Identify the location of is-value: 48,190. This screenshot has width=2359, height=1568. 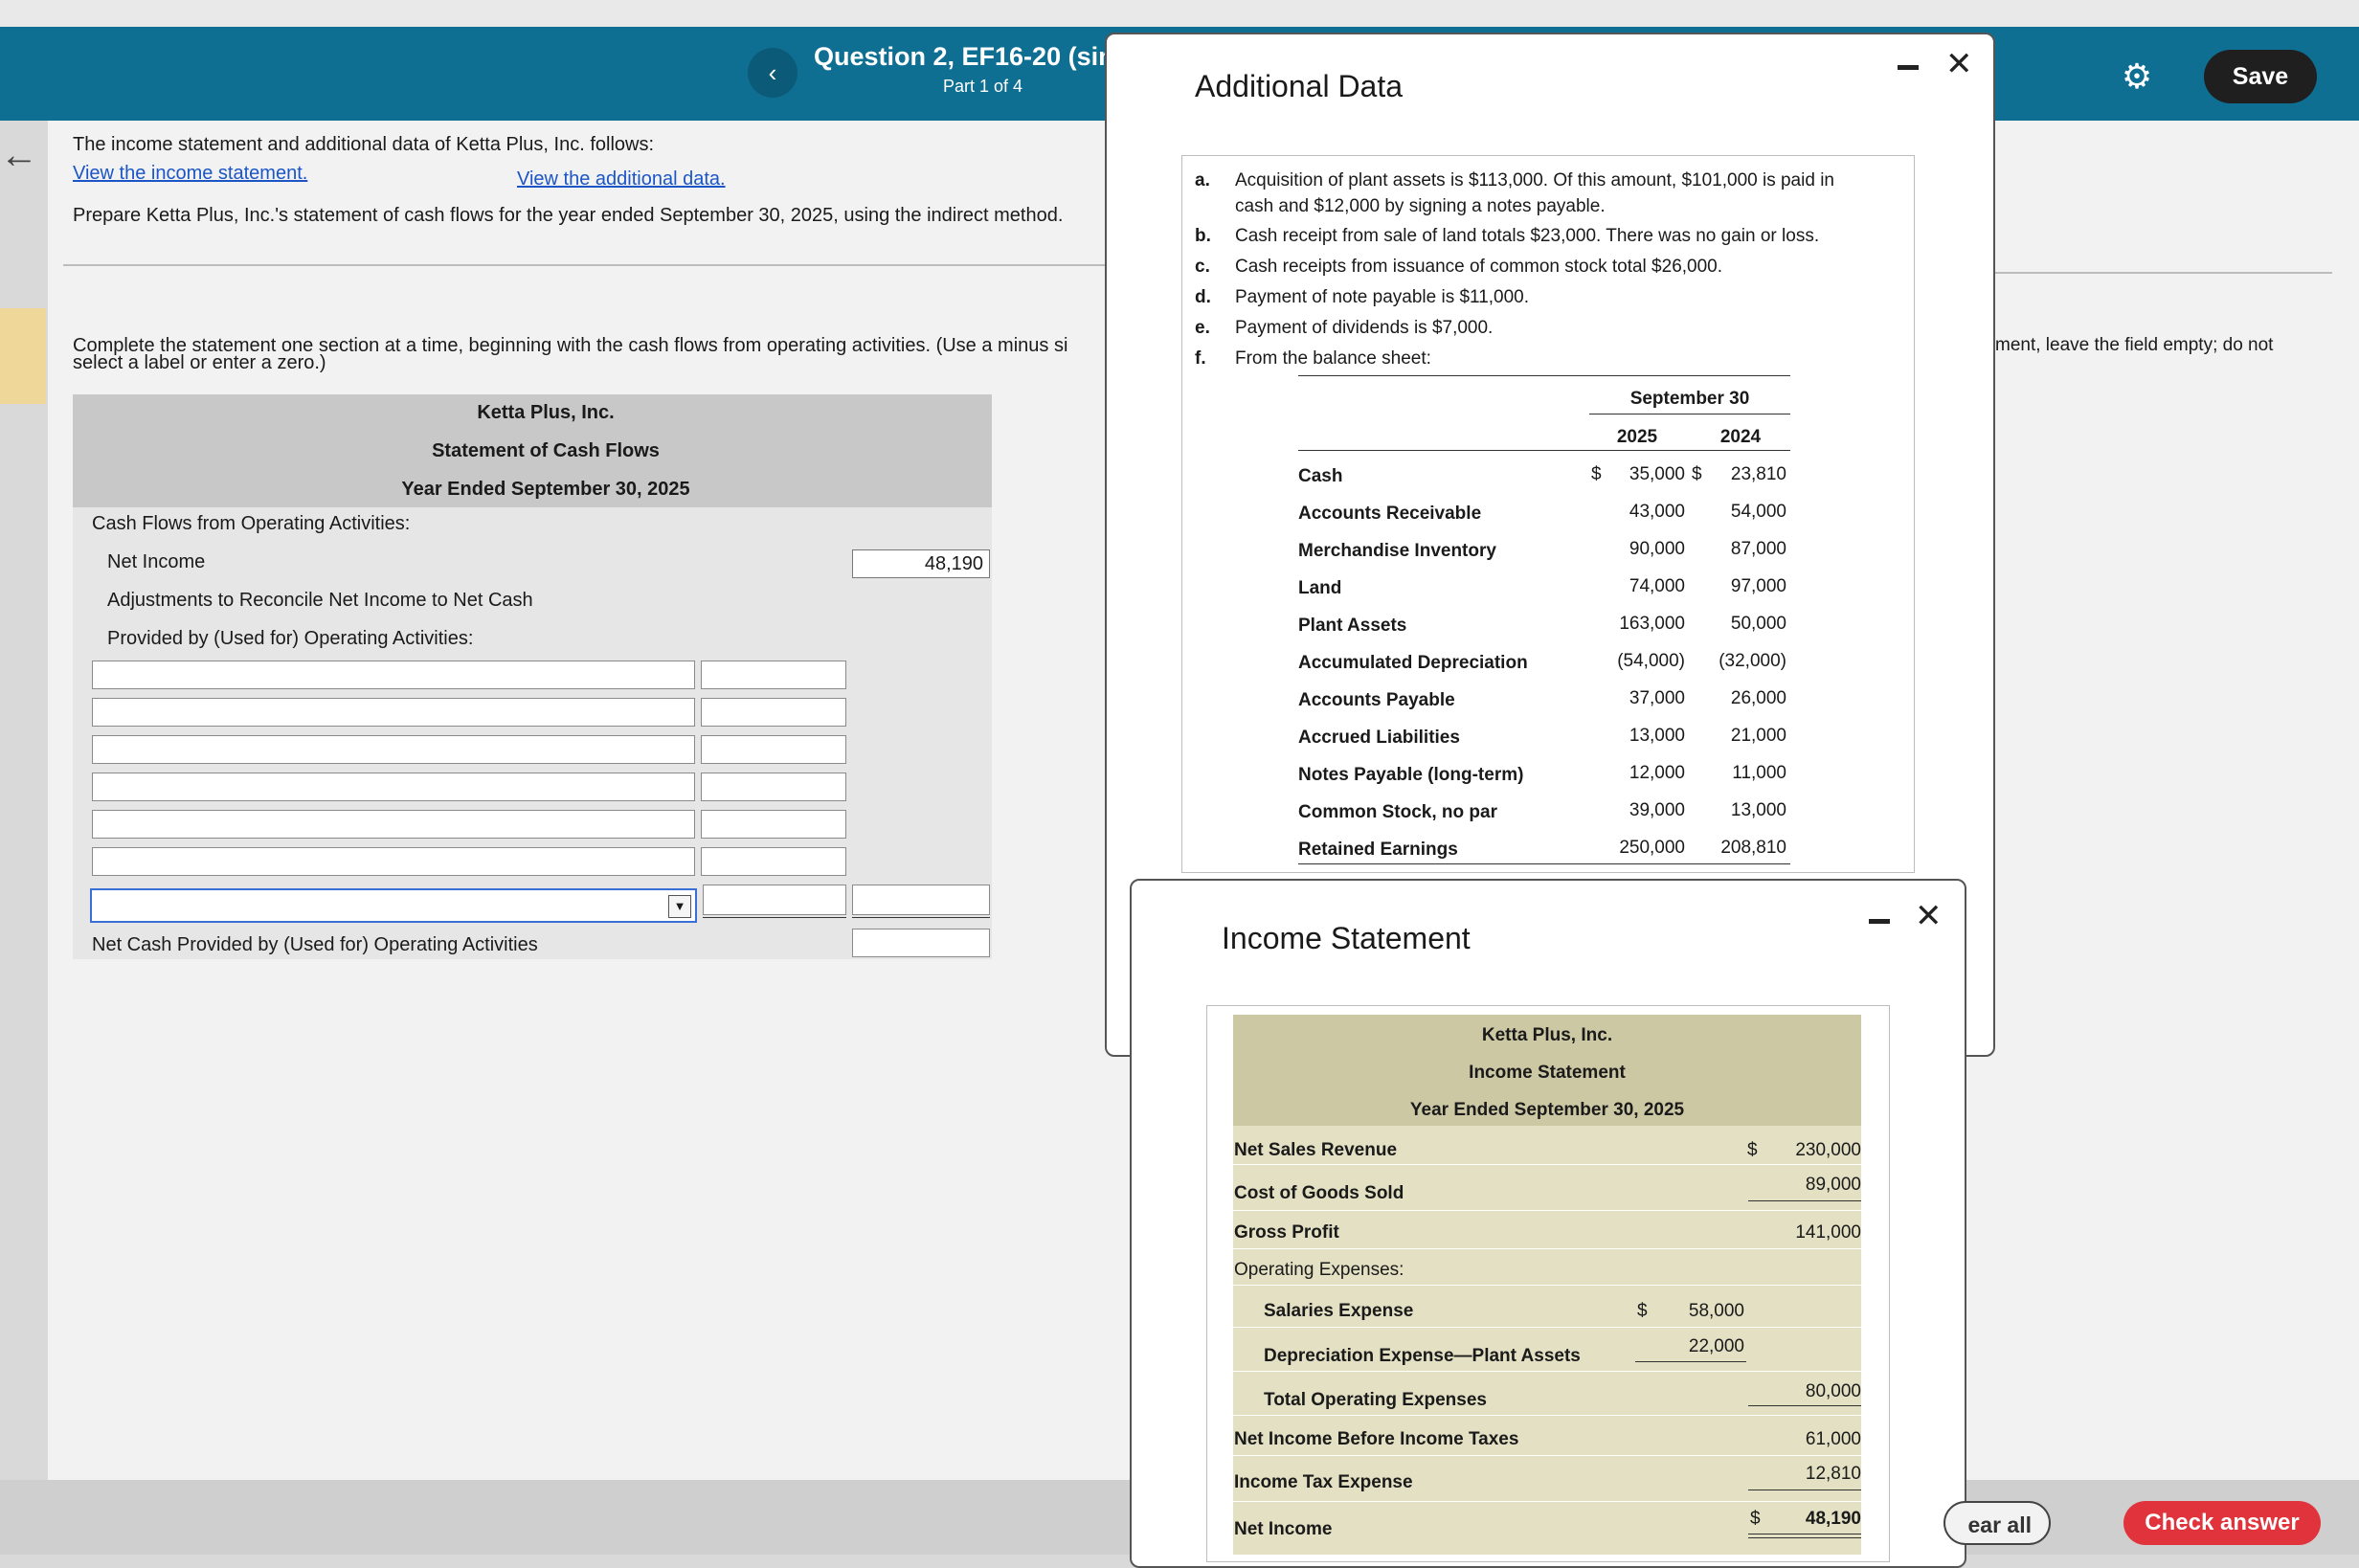
(1833, 1519).